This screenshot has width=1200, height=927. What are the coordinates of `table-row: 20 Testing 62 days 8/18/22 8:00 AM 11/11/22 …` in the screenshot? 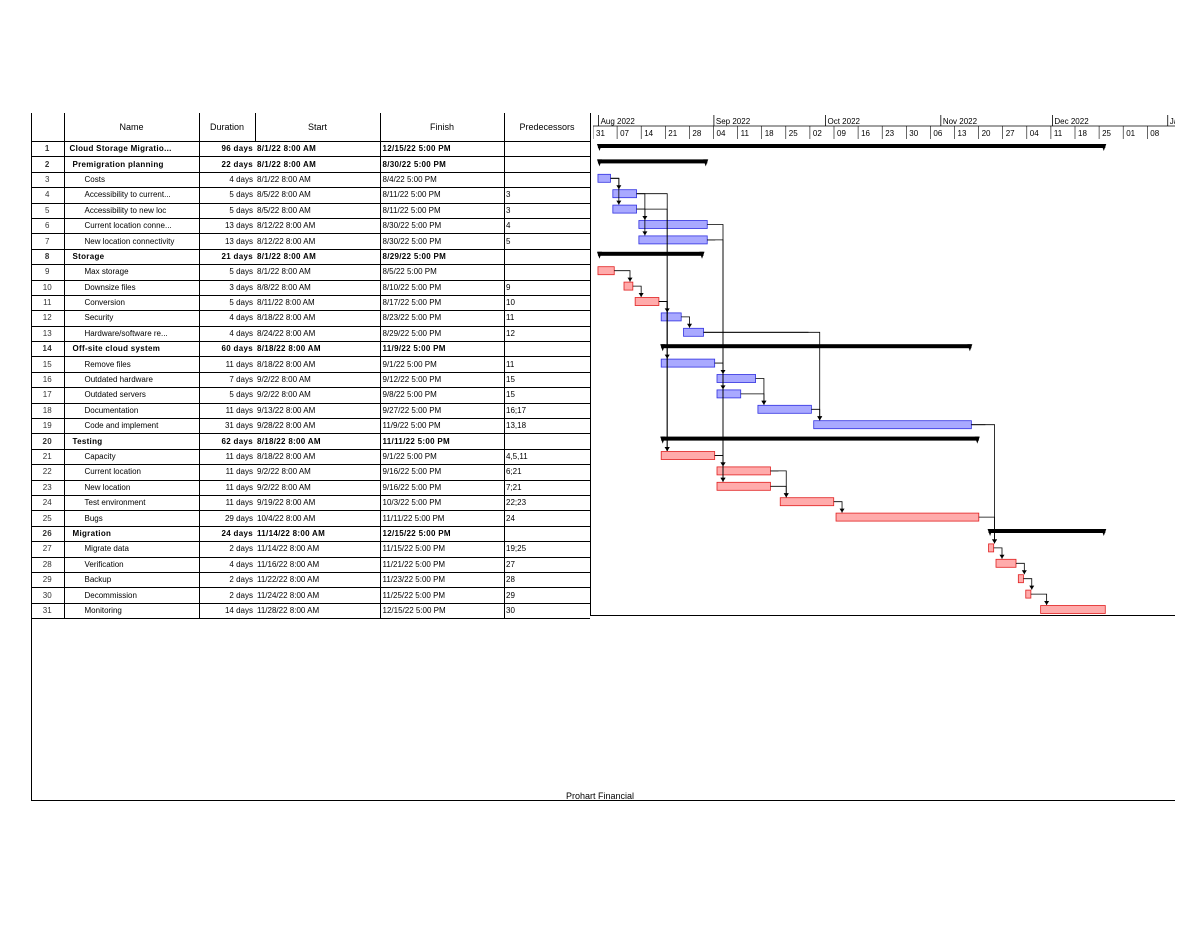 It's located at (268, 441).